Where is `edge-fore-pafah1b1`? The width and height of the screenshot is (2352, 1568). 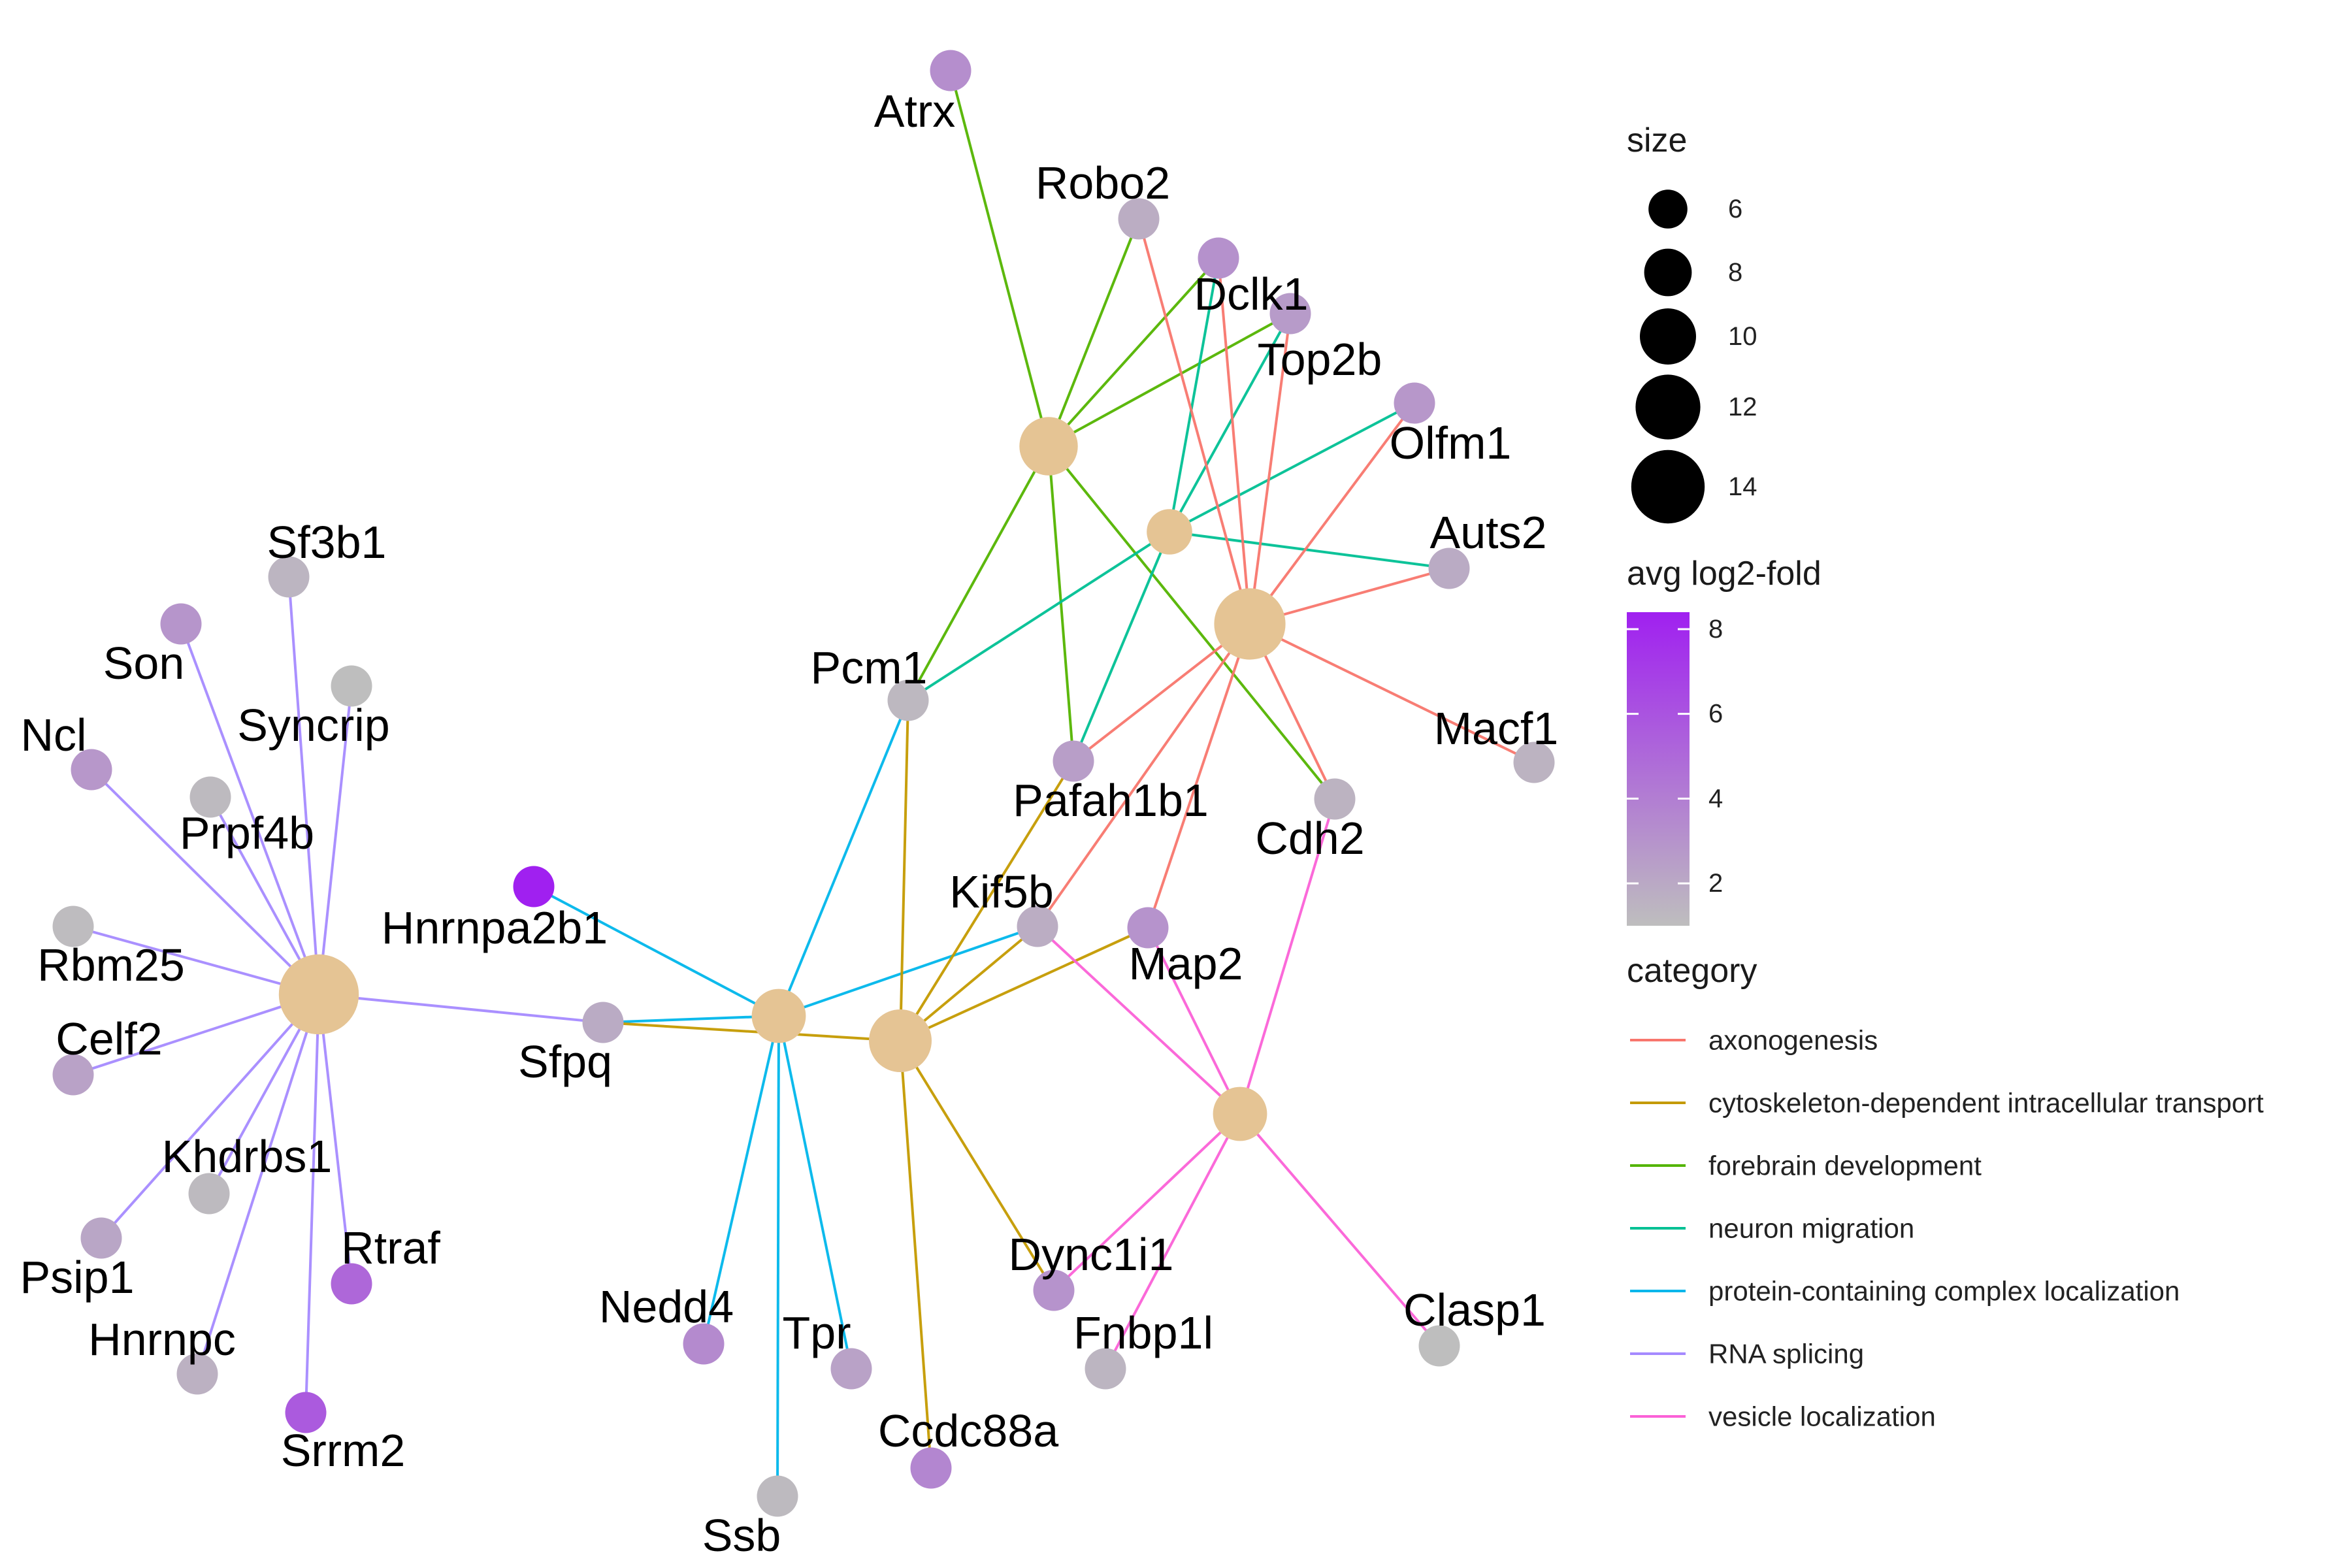
edge-fore-pafah1b1 is located at coordinates (1061, 604).